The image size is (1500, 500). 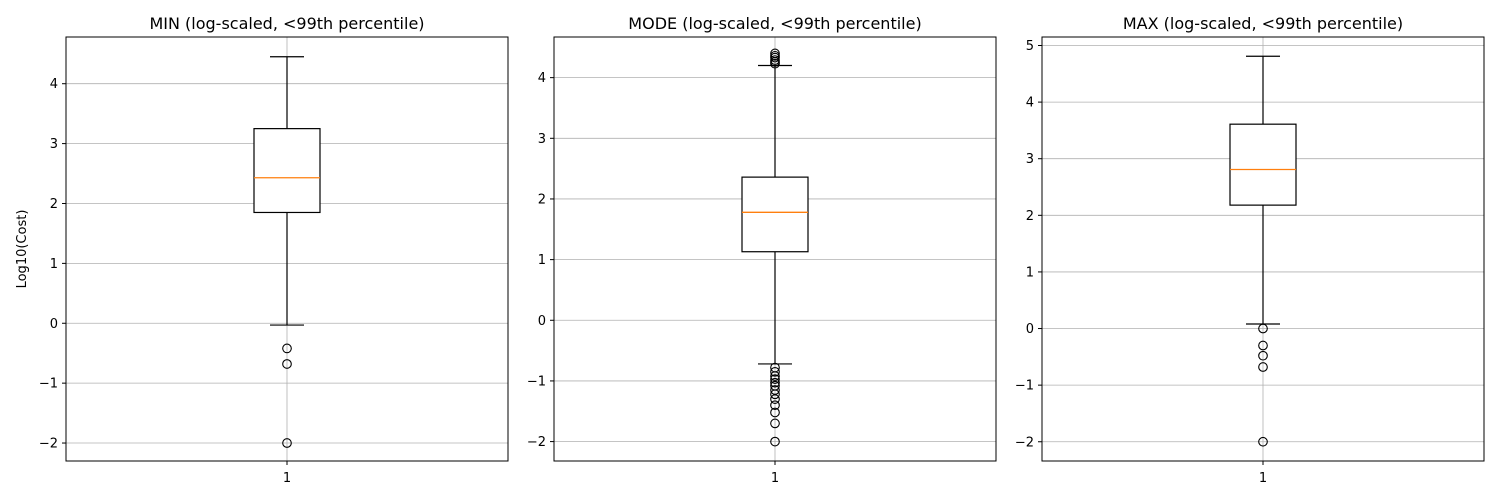 What do you see at coordinates (286, 23) in the screenshot?
I see `chart-title: MIN (log-scaled, <99th percentile)` at bounding box center [286, 23].